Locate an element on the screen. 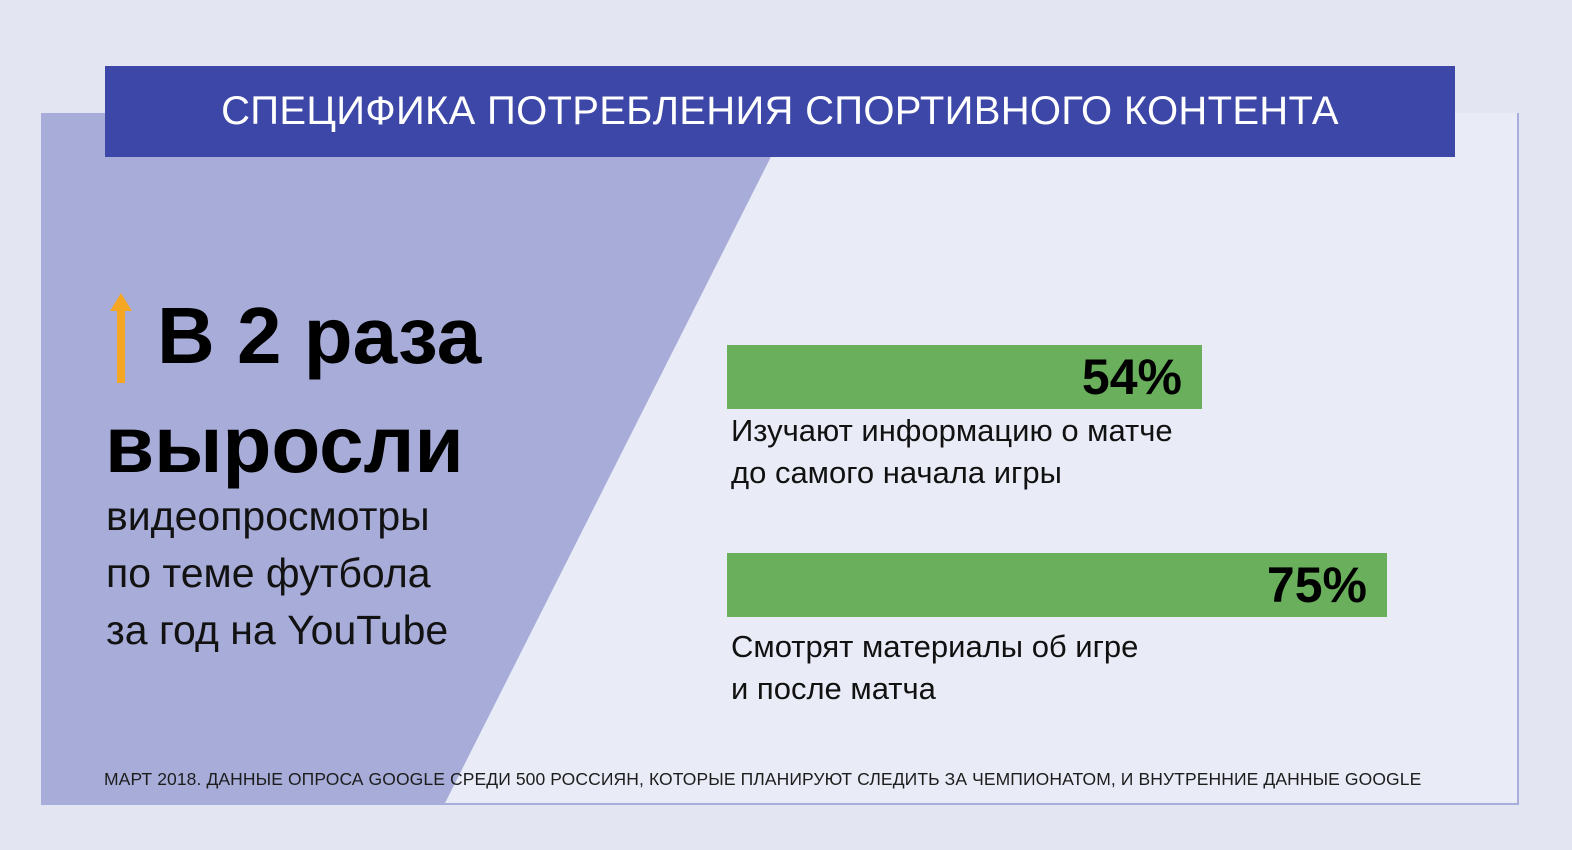 The height and width of the screenshot is (850, 1572). bar-value-label: 75% is located at coordinates (1316, 585).